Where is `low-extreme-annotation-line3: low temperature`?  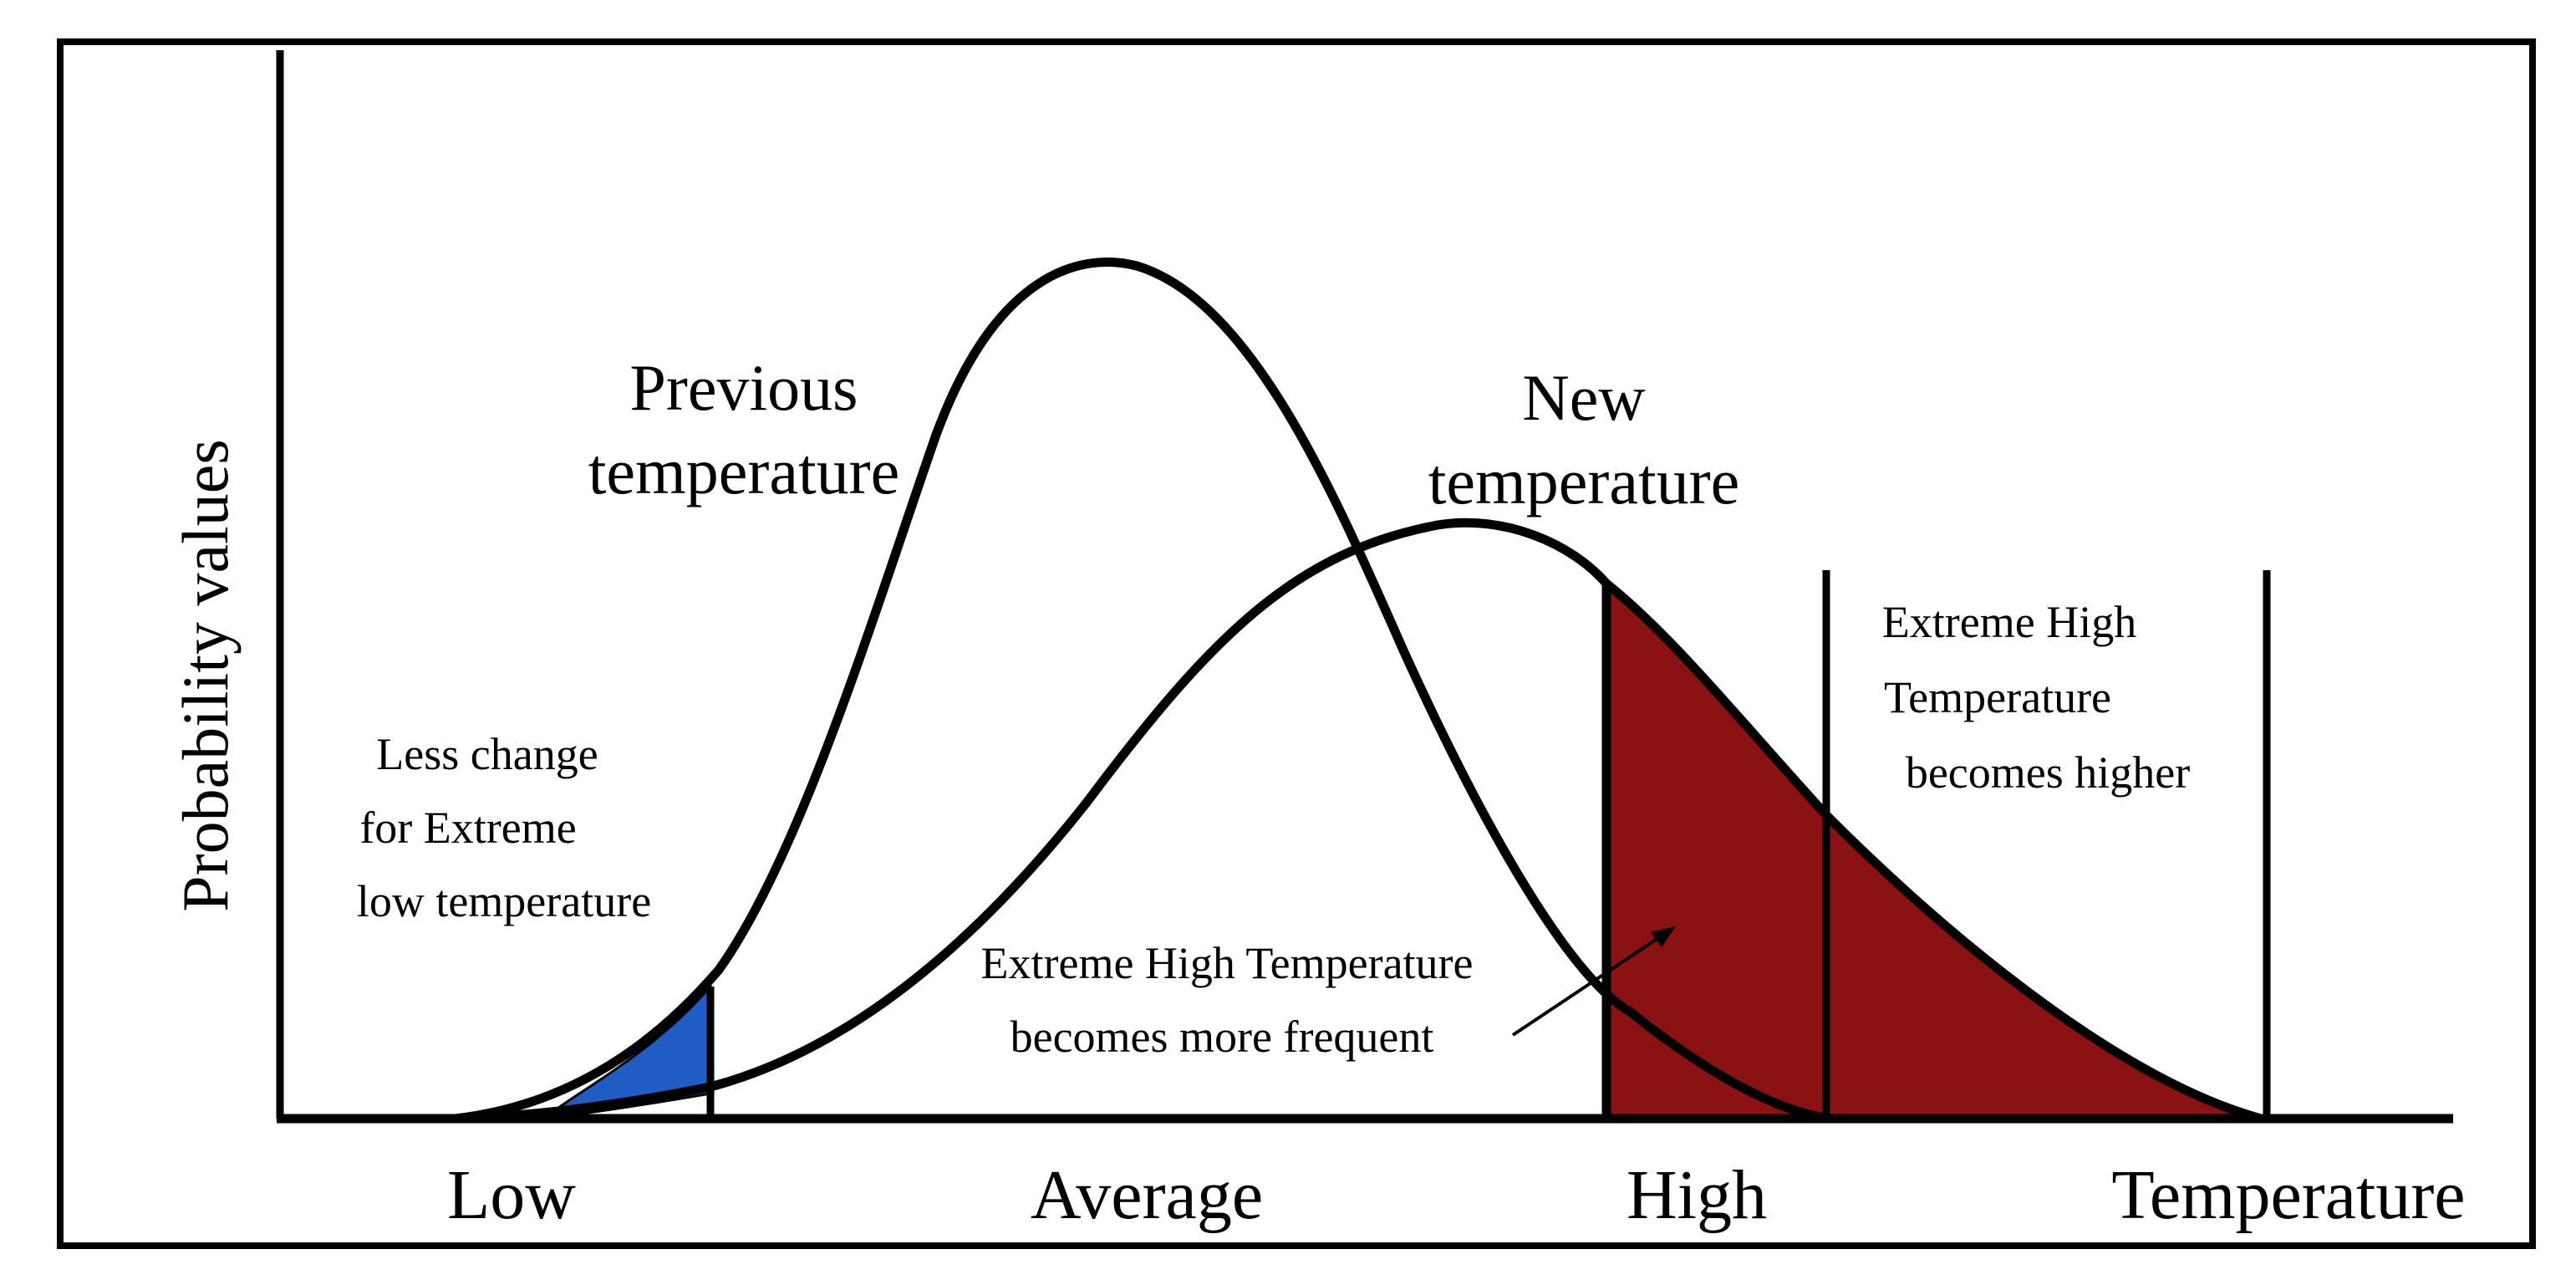
low-extreme-annotation-line3: low temperature is located at coordinates (504, 901).